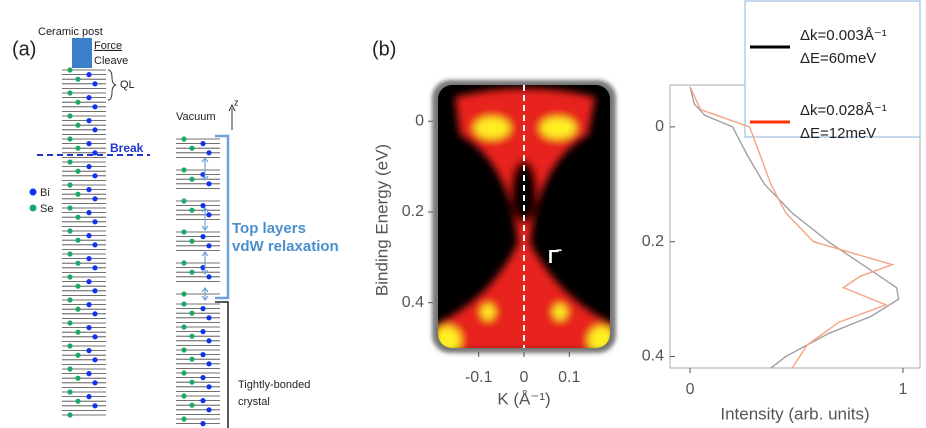  I want to click on cleave-label: Cleave, so click(111, 61).